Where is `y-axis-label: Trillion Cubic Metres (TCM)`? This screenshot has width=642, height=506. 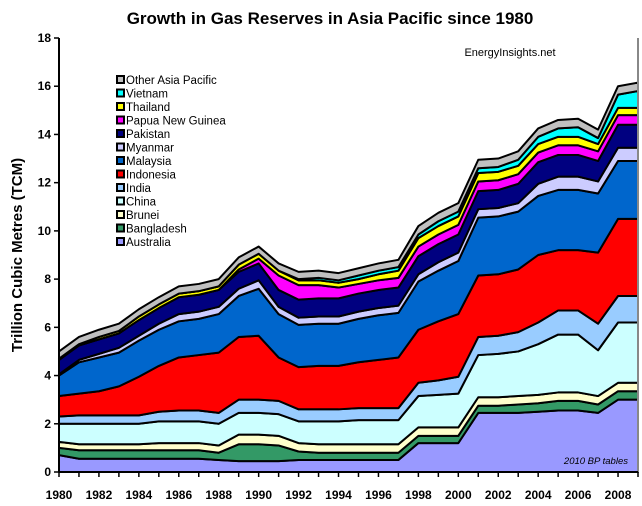
y-axis-label: Trillion Cubic Metres (TCM) is located at coordinates (17, 255).